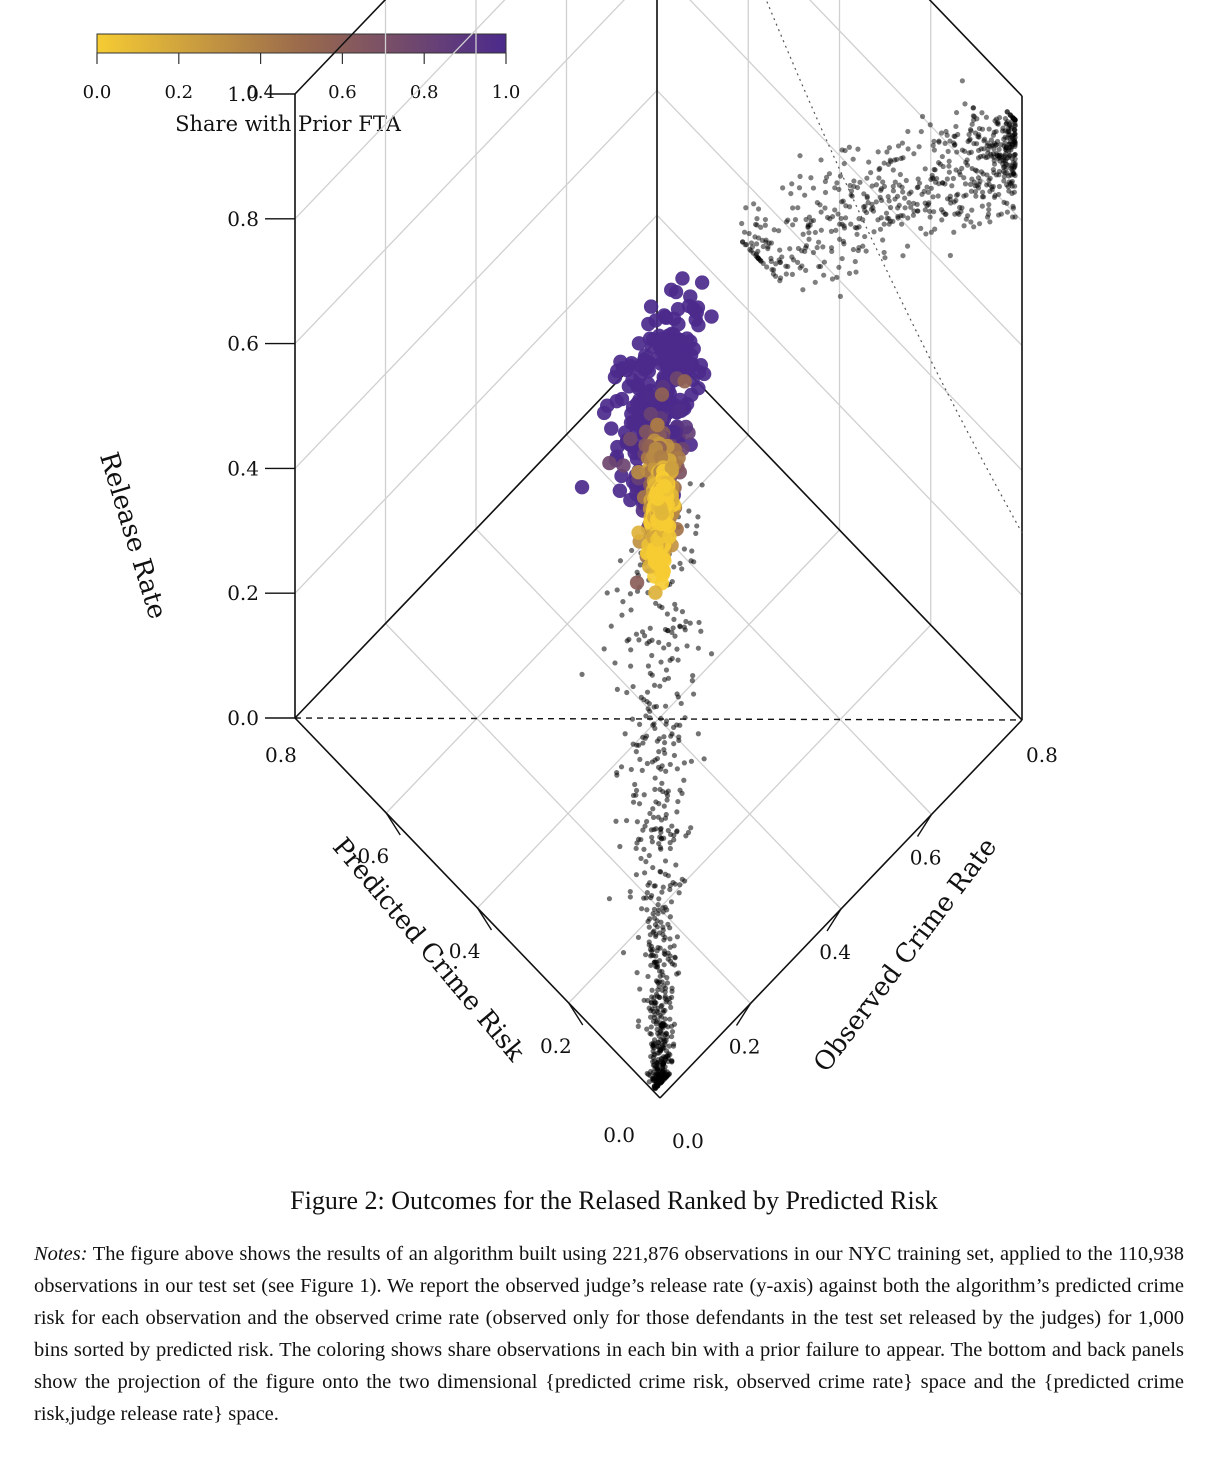  I want to click on colorbar-ticks: 0.0 0.2 0.4 0.6 0.8 1.0, so click(301, 78).